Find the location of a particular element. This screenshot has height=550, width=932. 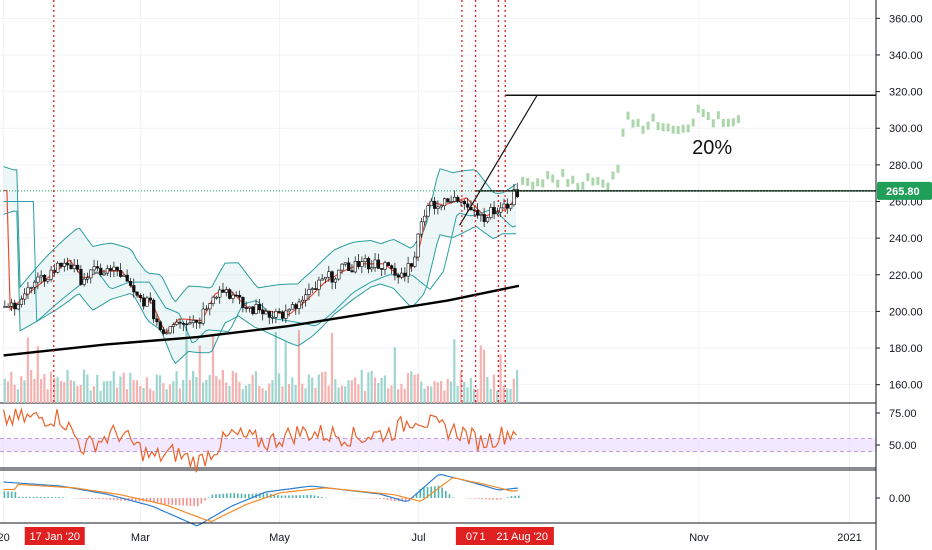

date-badge-label: 21 Aug '20 is located at coordinates (522, 537).